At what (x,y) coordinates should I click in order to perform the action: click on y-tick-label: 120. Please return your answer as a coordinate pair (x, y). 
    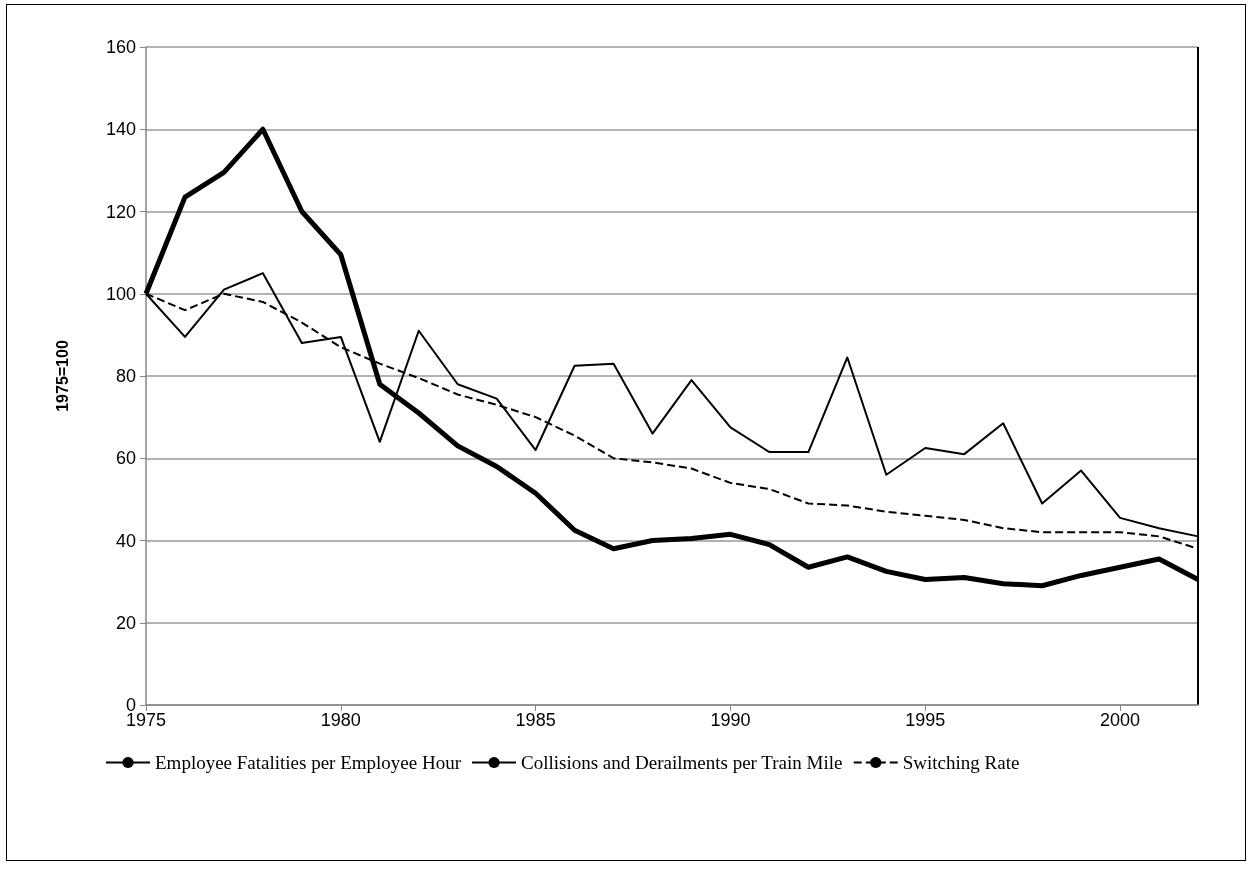
    Looking at the image, I should click on (120, 211).